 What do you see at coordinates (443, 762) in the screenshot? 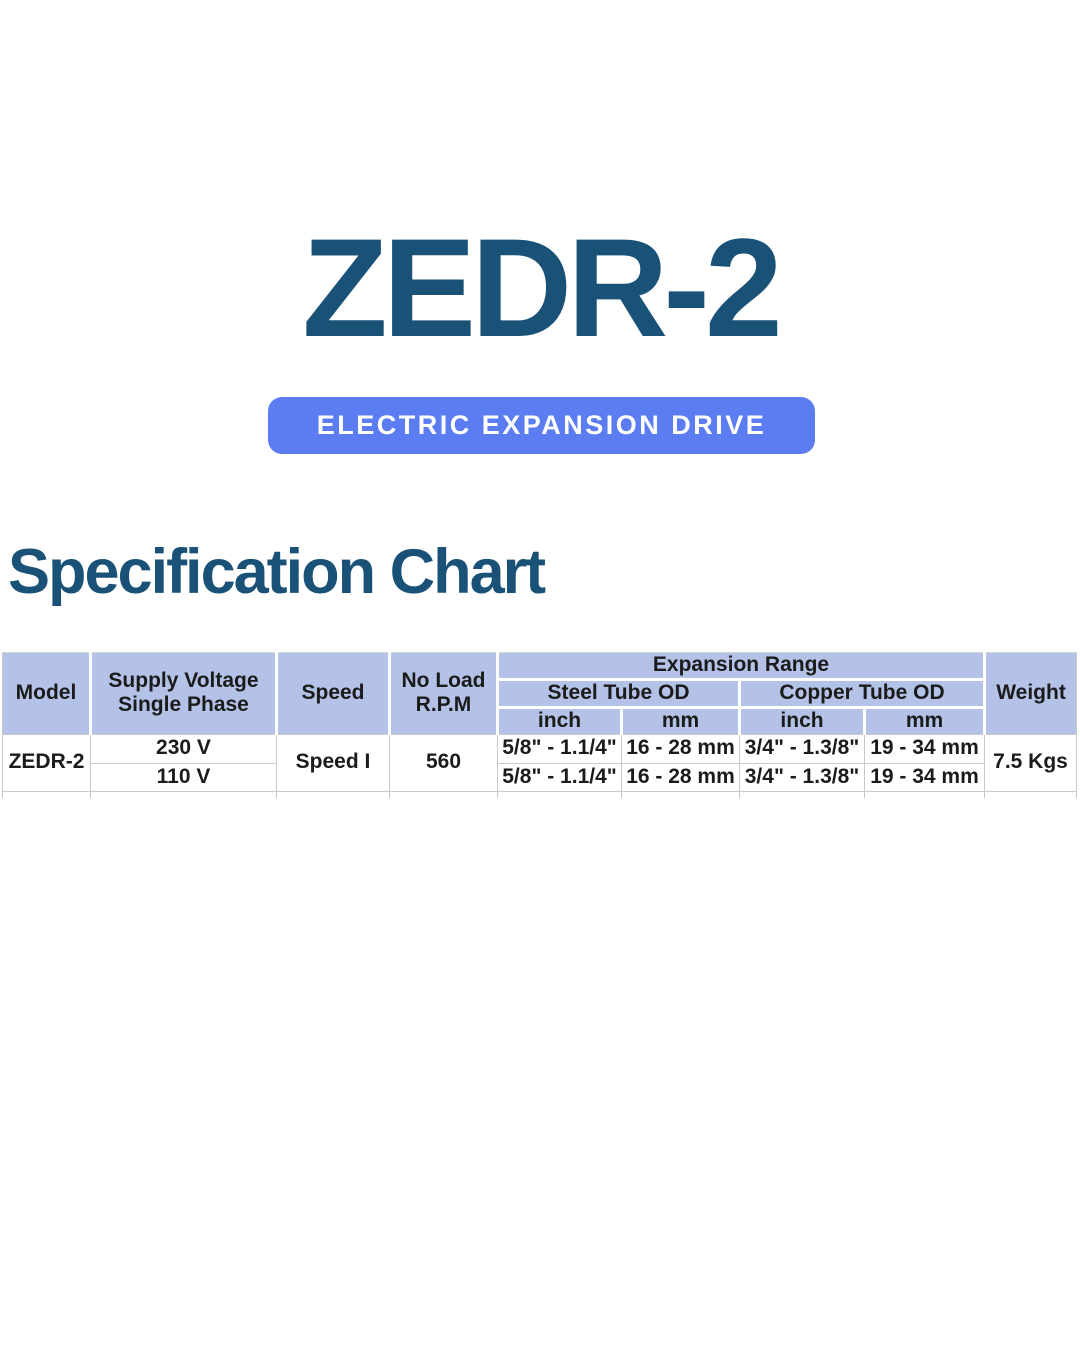
I see `cell-no-load-rpm: 560` at bounding box center [443, 762].